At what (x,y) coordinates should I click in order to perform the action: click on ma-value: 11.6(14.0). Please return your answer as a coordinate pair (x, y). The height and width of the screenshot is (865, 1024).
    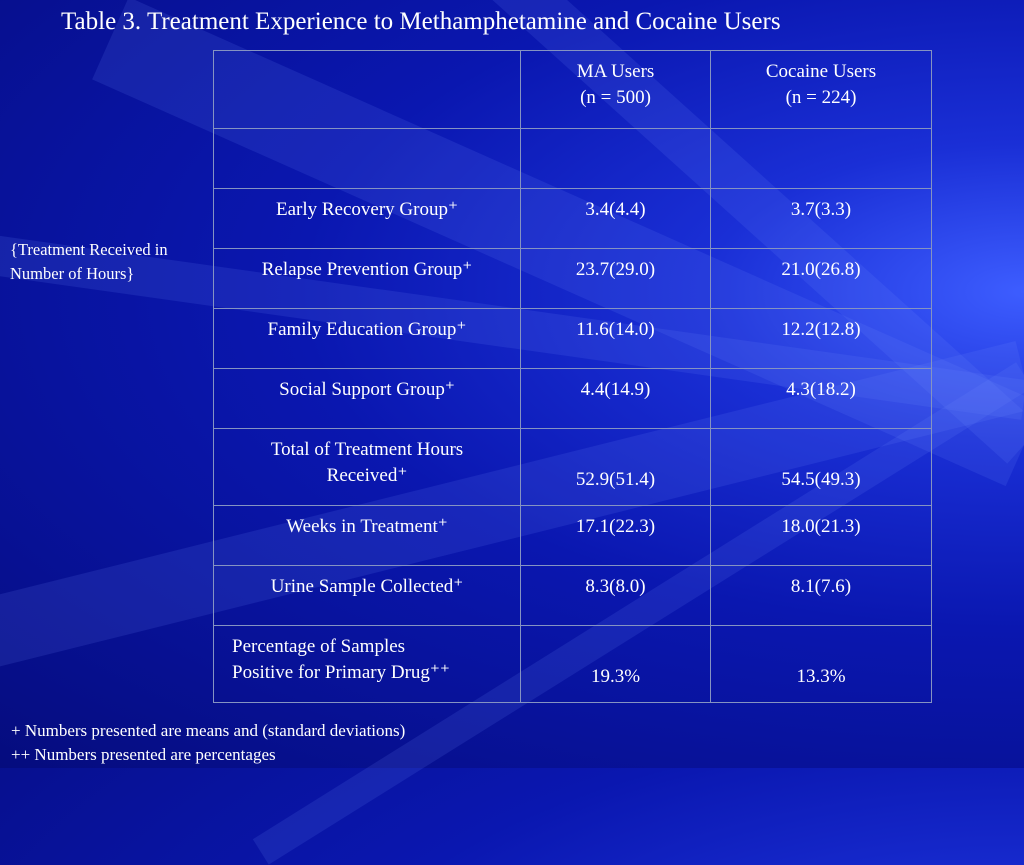
    Looking at the image, I should click on (615, 338).